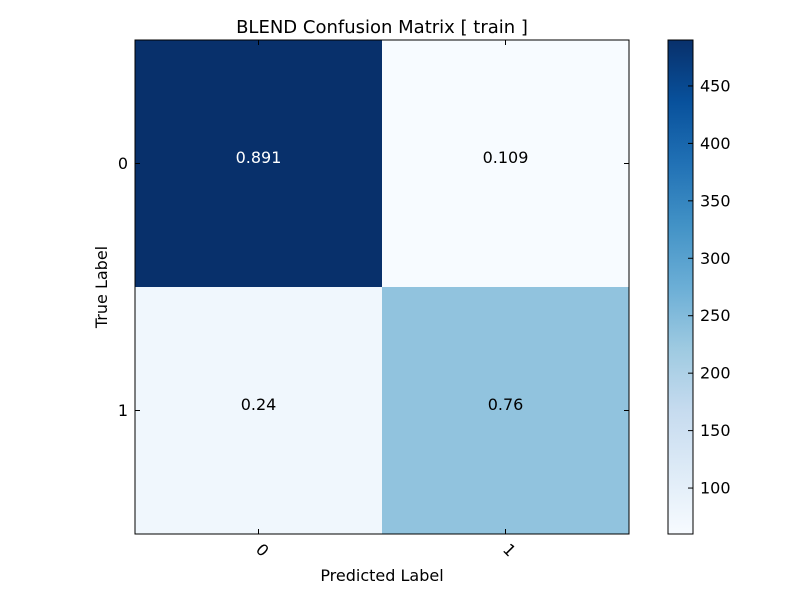 This screenshot has height=600, width=800. What do you see at coordinates (680, 287) in the screenshot?
I see `colorbar` at bounding box center [680, 287].